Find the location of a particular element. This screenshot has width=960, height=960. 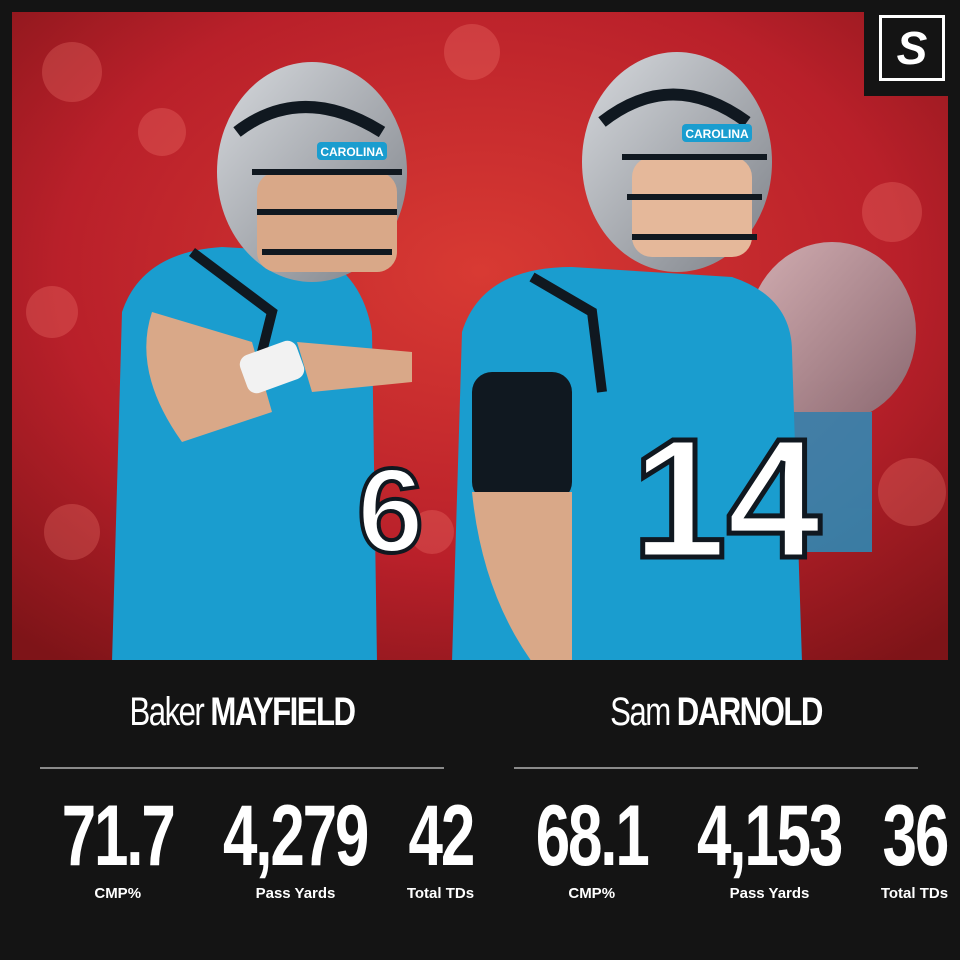

stat-value: 68.1 is located at coordinates (592, 836).